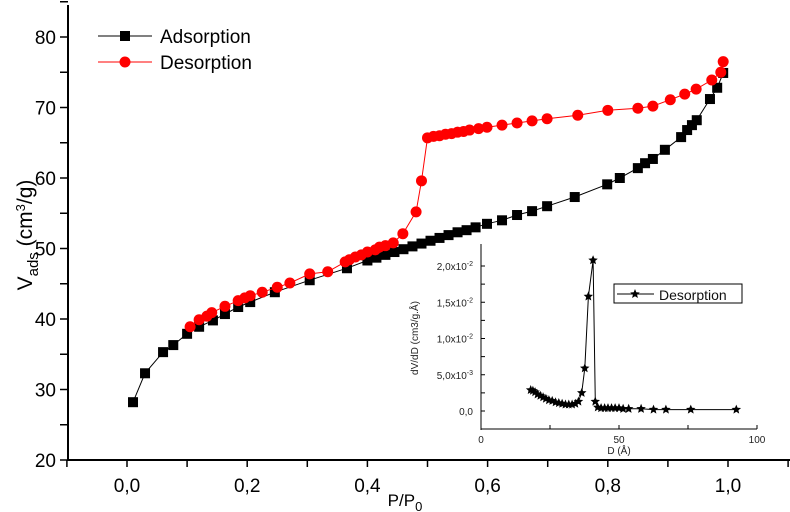 The image size is (790, 512). What do you see at coordinates (487, 486) in the screenshot?
I see `x-tick-label: 0,6` at bounding box center [487, 486].